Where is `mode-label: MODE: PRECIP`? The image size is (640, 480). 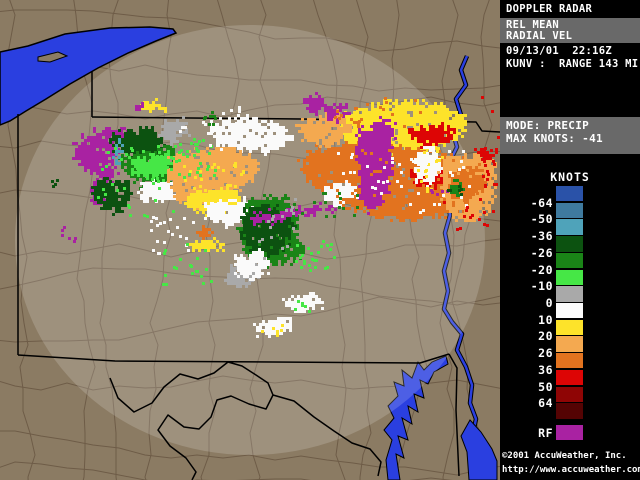
mode-label: MODE: PRECIP is located at coordinates (548, 125).